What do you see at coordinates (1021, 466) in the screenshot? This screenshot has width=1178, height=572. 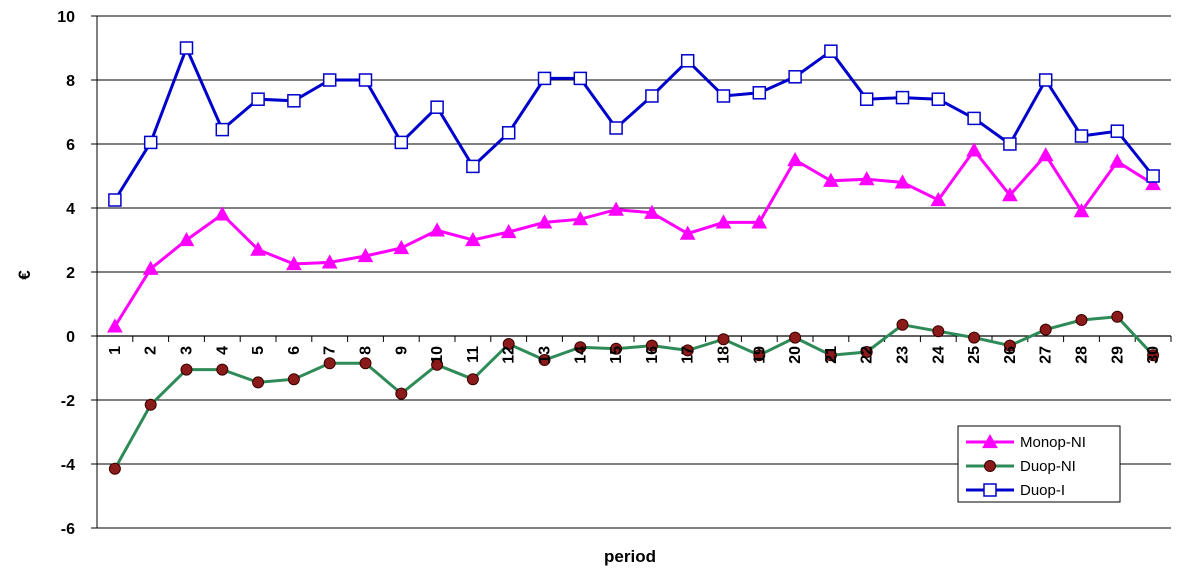 I see `legend-item-duop-ni: Duop-NI` at bounding box center [1021, 466].